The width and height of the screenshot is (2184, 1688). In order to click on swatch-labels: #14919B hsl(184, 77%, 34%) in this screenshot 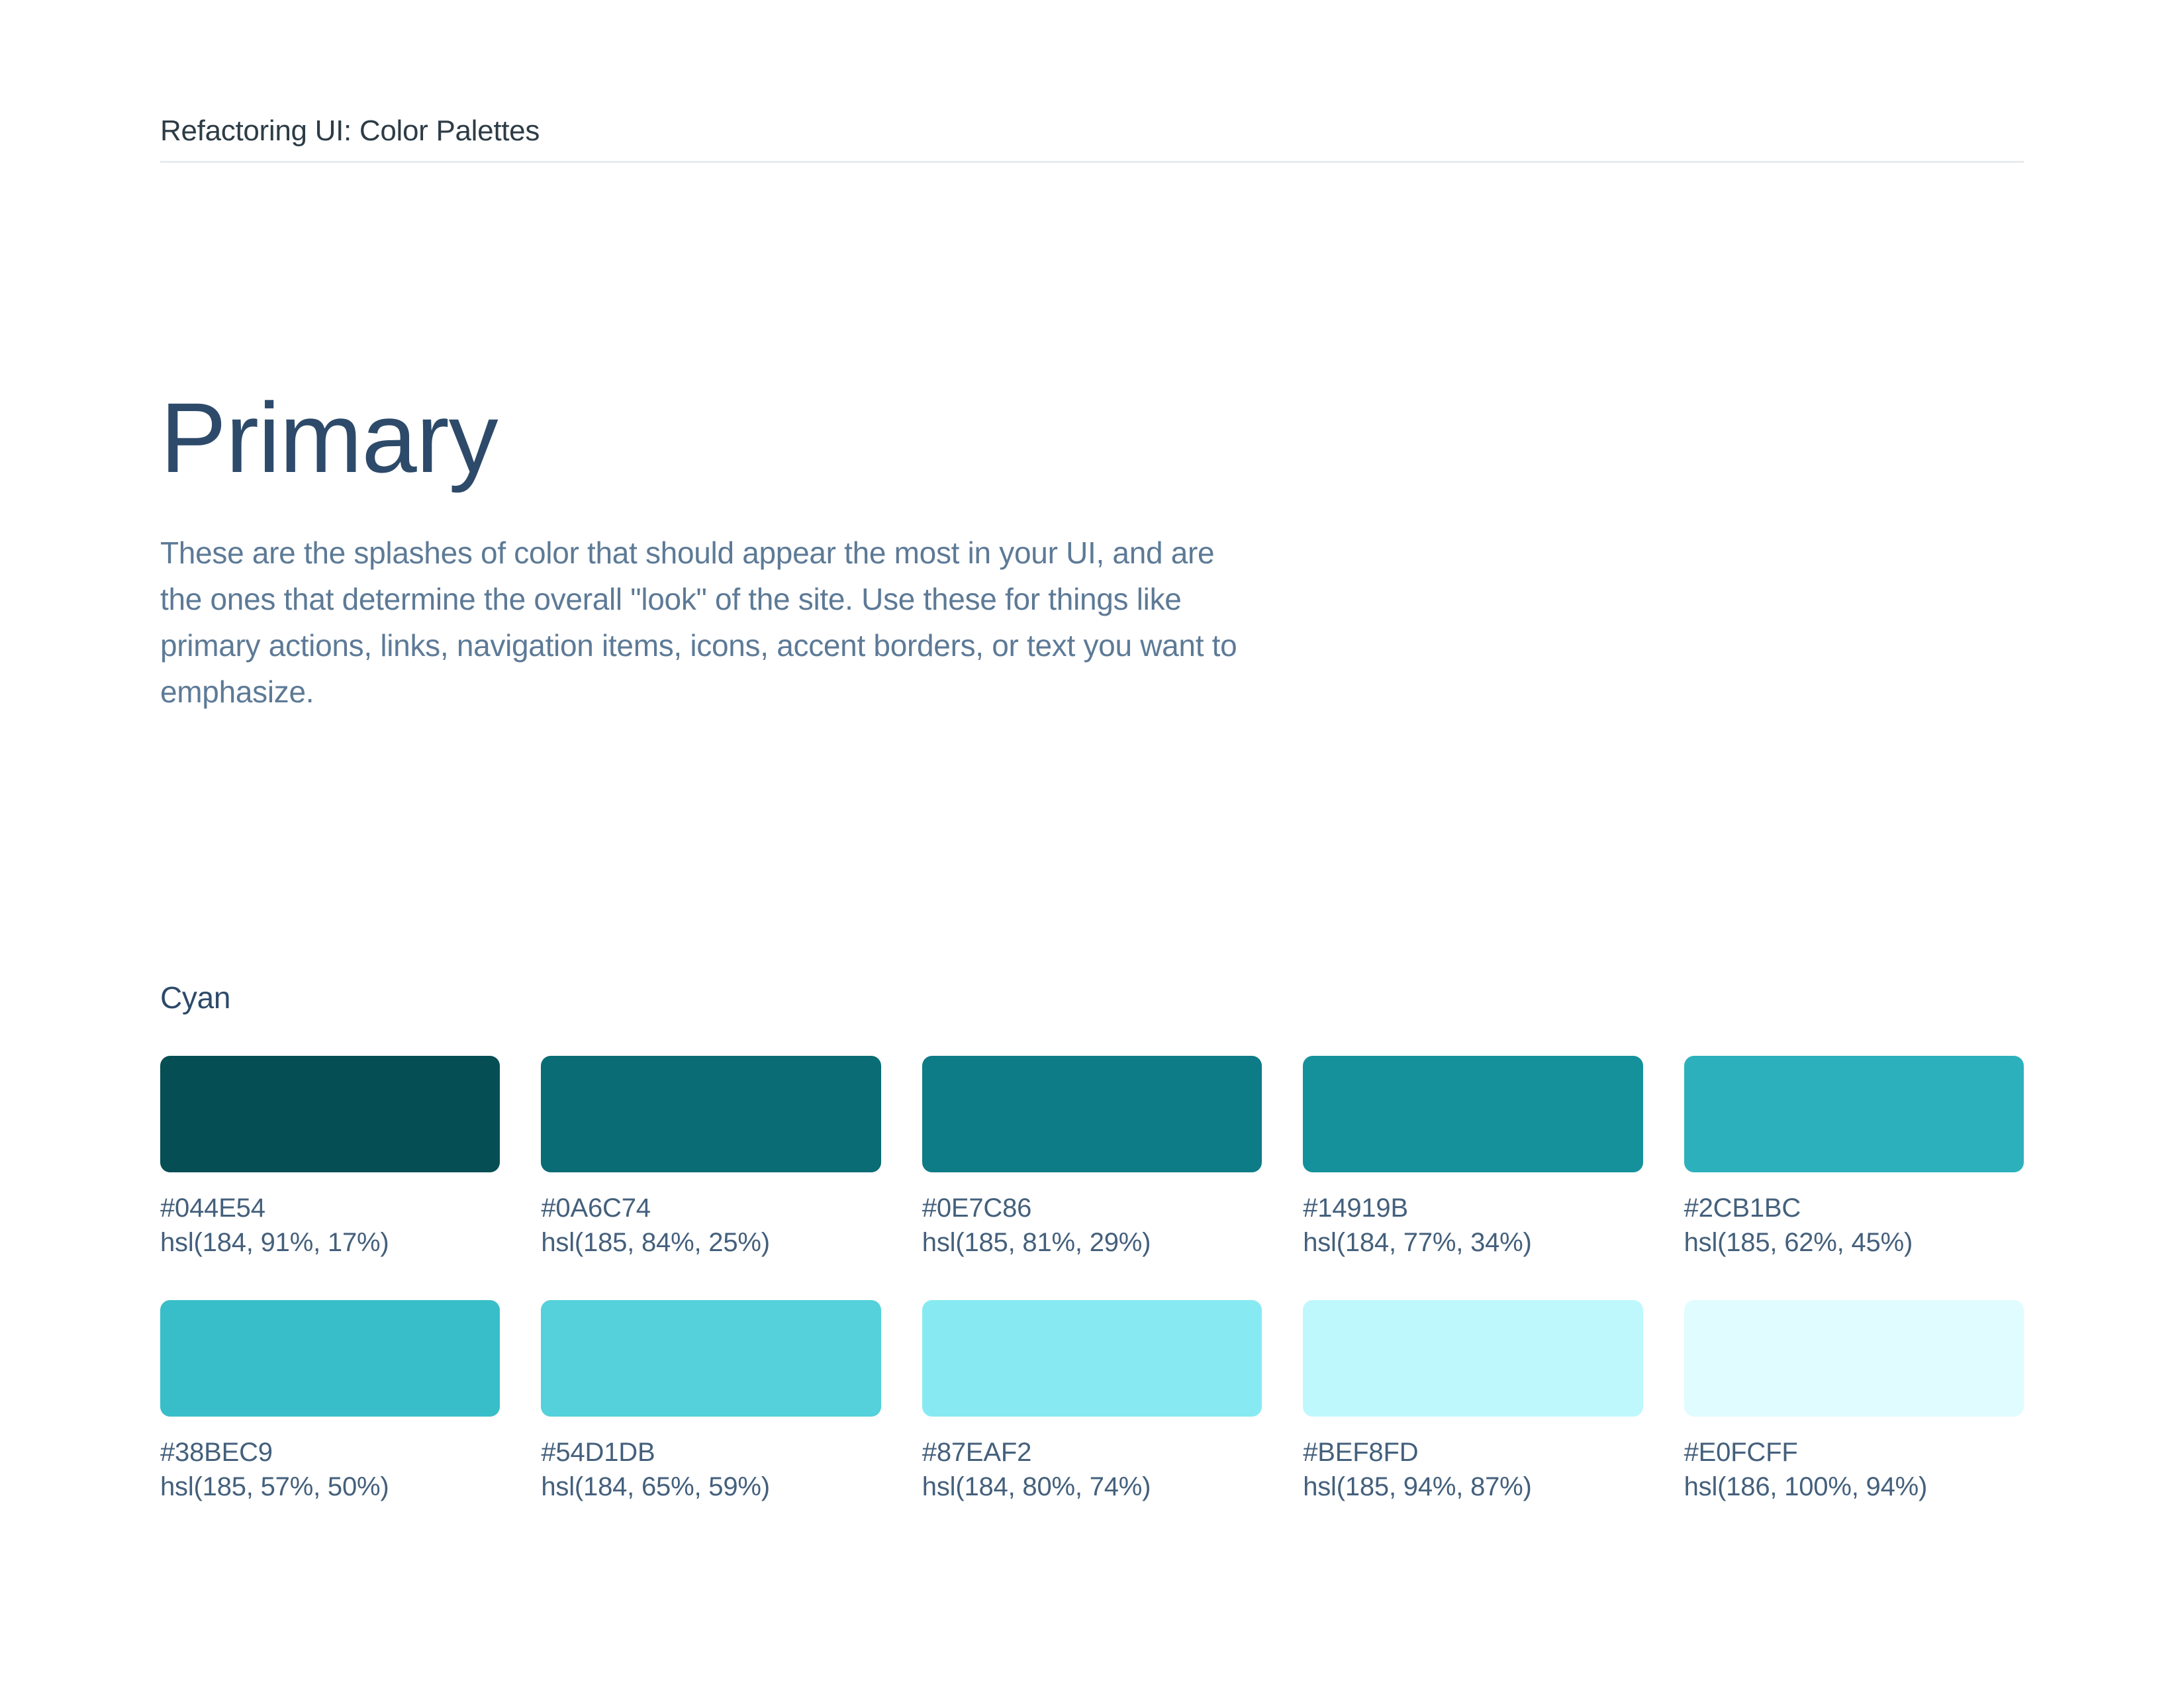, I will do `click(1472, 1225)`.